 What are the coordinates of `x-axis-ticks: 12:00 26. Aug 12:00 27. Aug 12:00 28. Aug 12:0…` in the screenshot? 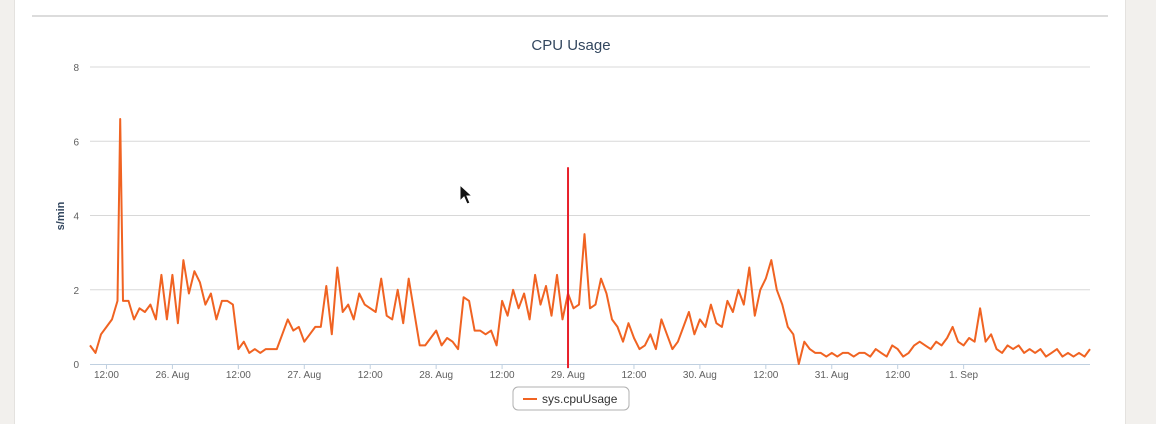 It's located at (536, 372).